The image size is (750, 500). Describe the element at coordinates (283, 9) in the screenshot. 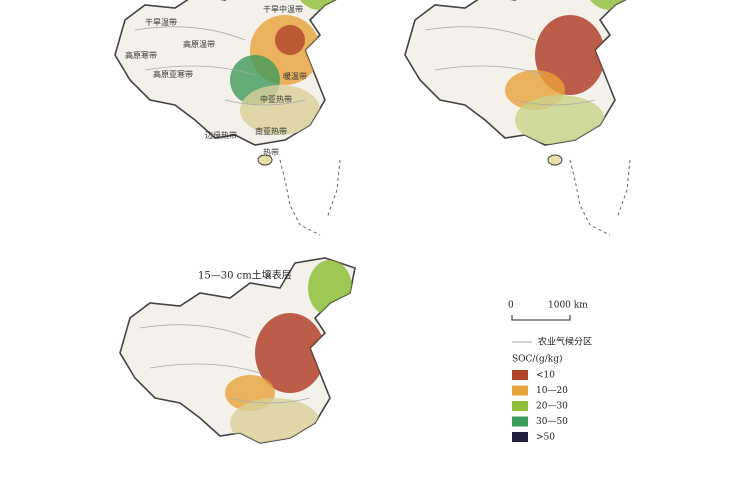

I see `zone-label: 干旱中温带` at that location.